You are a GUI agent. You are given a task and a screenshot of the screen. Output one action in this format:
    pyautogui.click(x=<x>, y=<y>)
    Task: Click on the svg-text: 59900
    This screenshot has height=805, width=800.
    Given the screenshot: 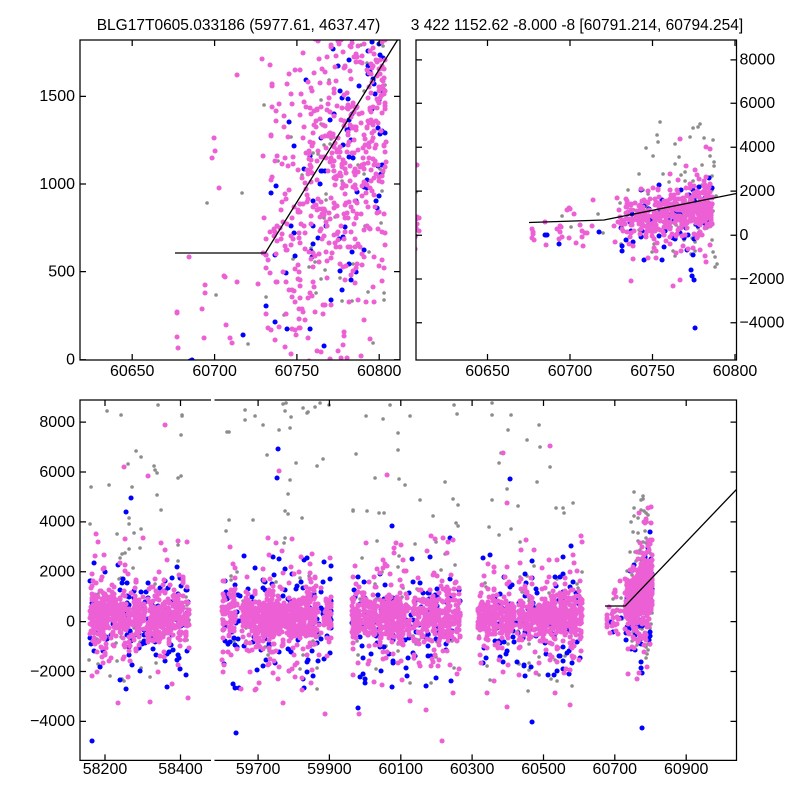 What is the action you would take?
    pyautogui.click(x=329, y=769)
    